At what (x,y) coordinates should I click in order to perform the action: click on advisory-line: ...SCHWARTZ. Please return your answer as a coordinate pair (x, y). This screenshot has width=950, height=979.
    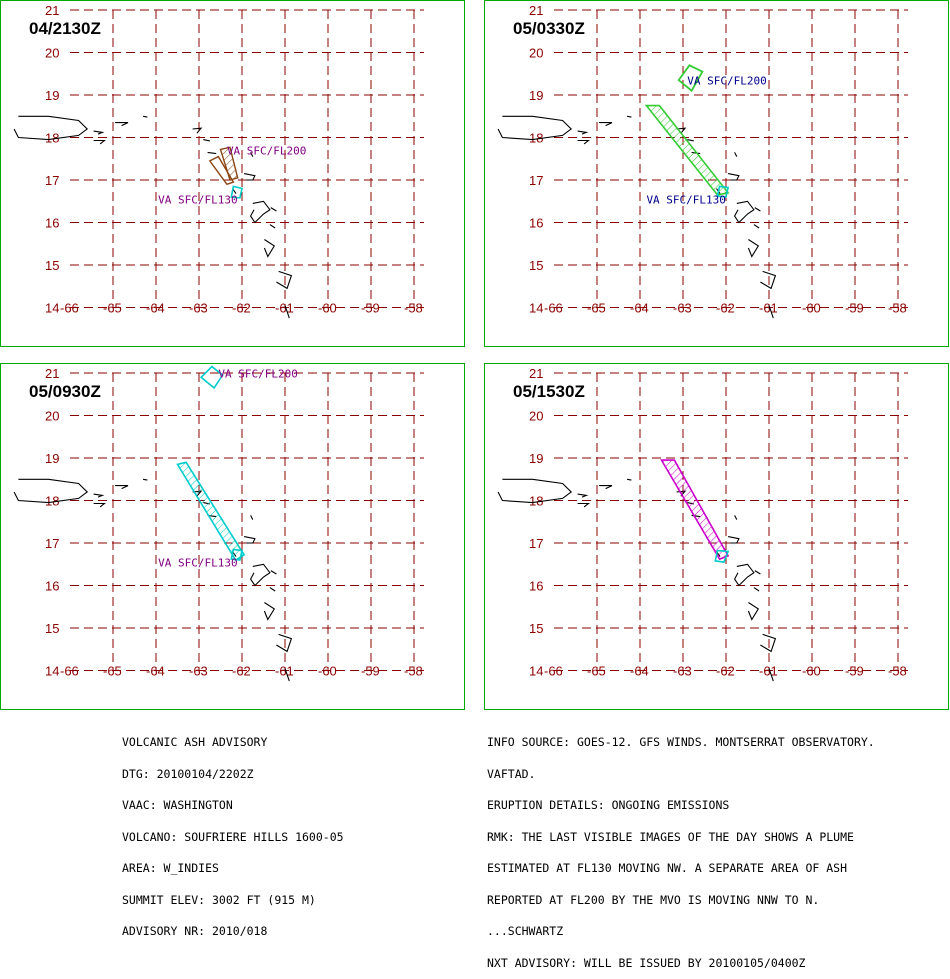
    Looking at the image, I should click on (525, 931).